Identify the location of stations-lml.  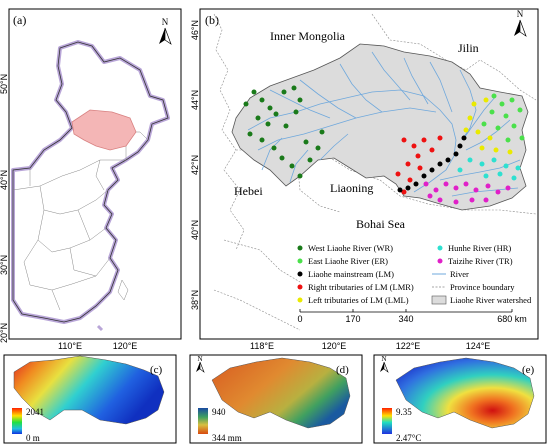
(488, 126).